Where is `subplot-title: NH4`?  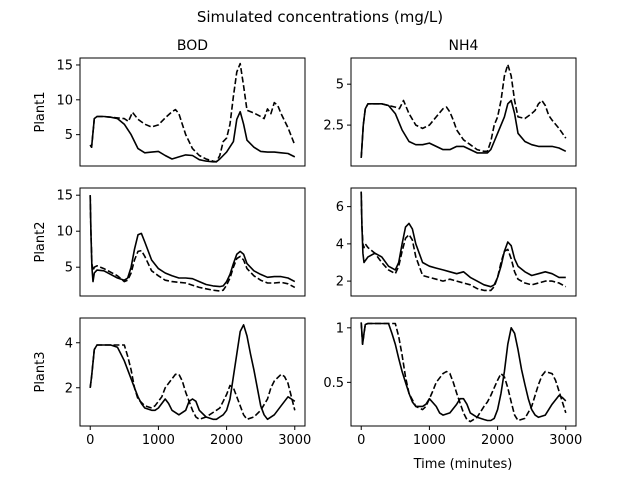
subplot-title: NH4 is located at coordinates (464, 46).